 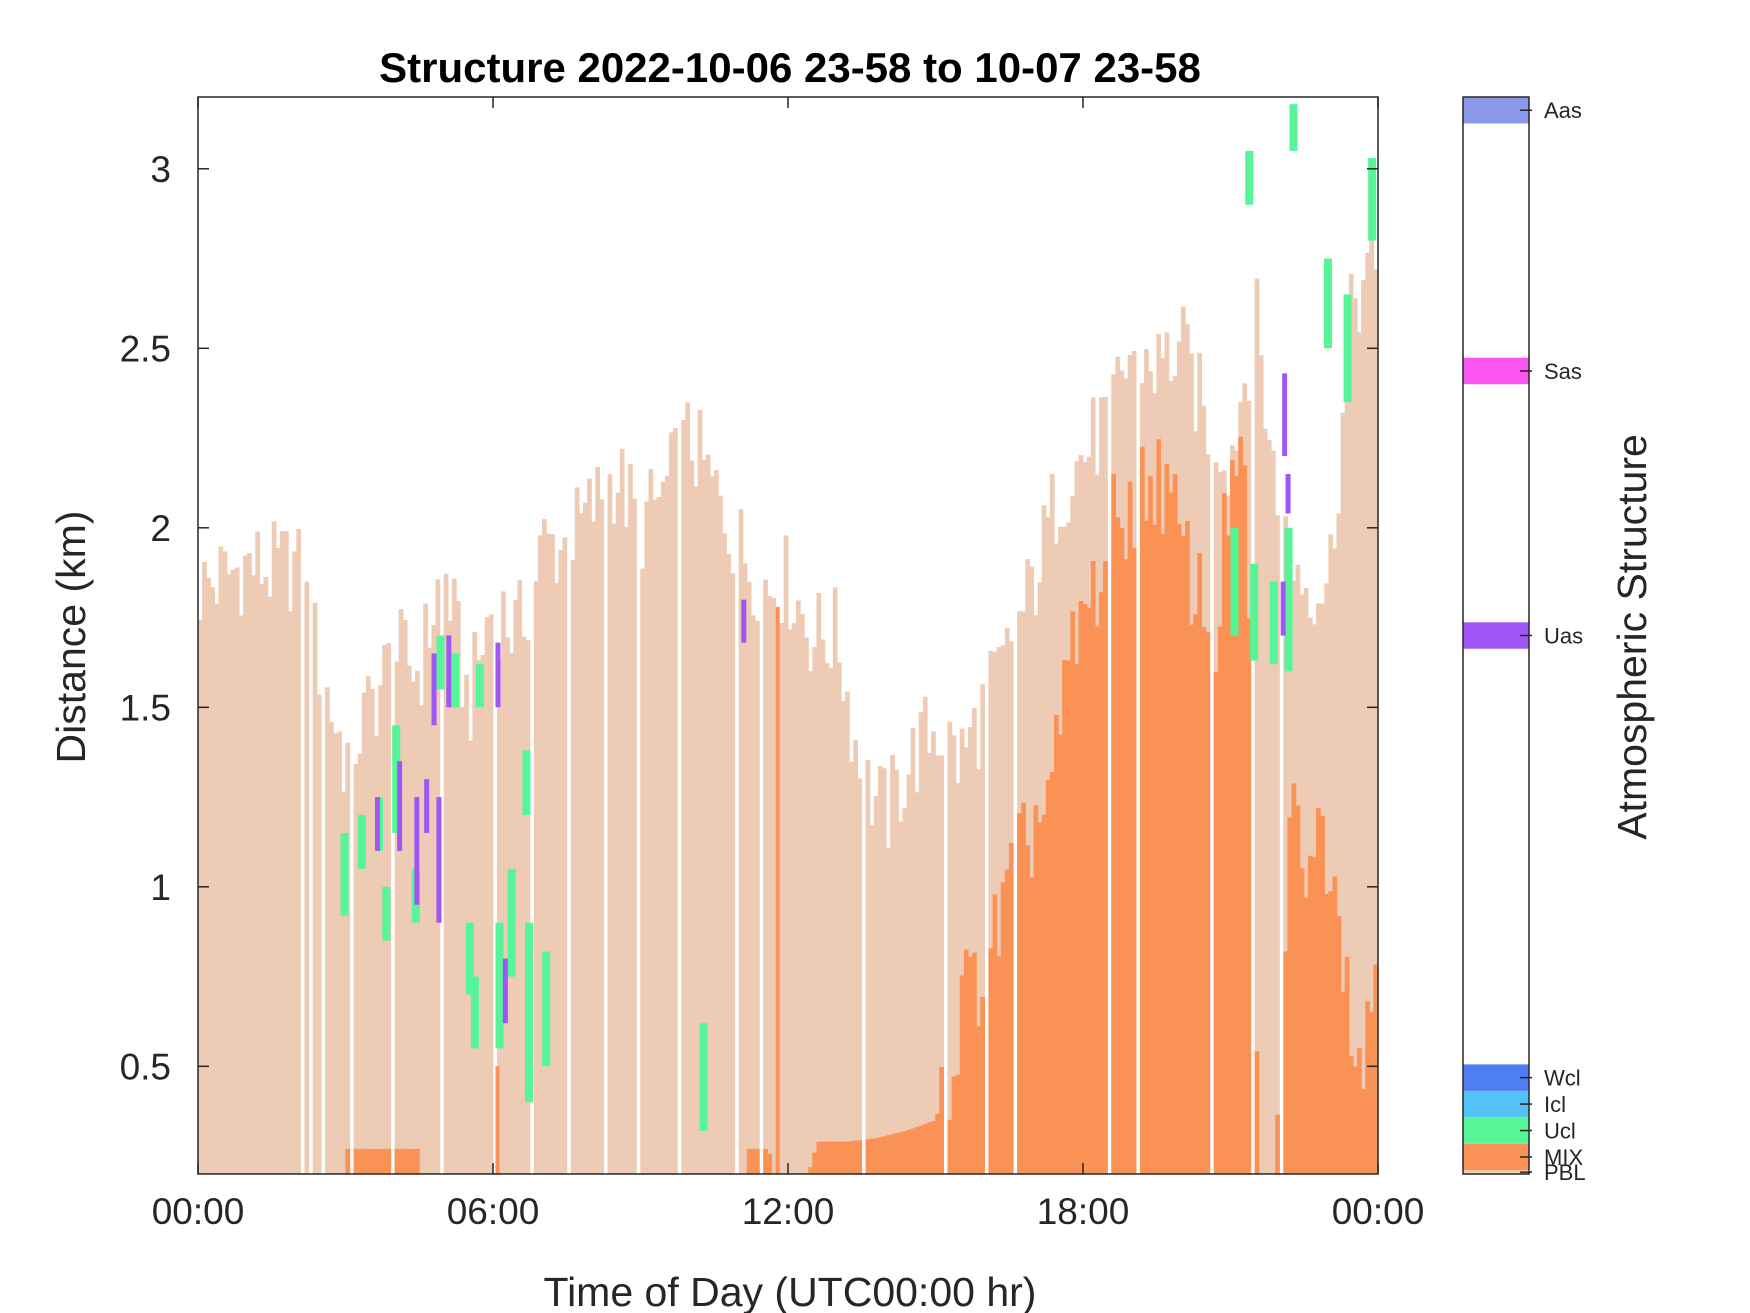 What do you see at coordinates (1496, 371) in the screenshot?
I see `colorbar-swatch-sas` at bounding box center [1496, 371].